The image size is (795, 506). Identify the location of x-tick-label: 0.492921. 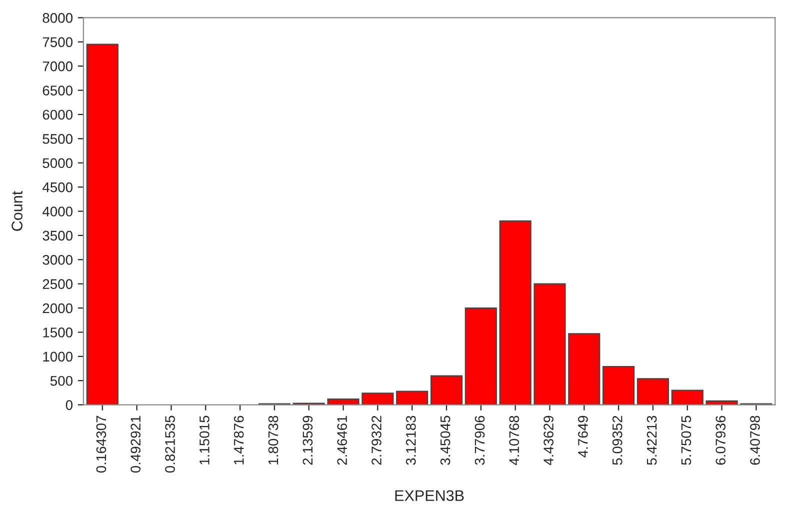
(135, 444).